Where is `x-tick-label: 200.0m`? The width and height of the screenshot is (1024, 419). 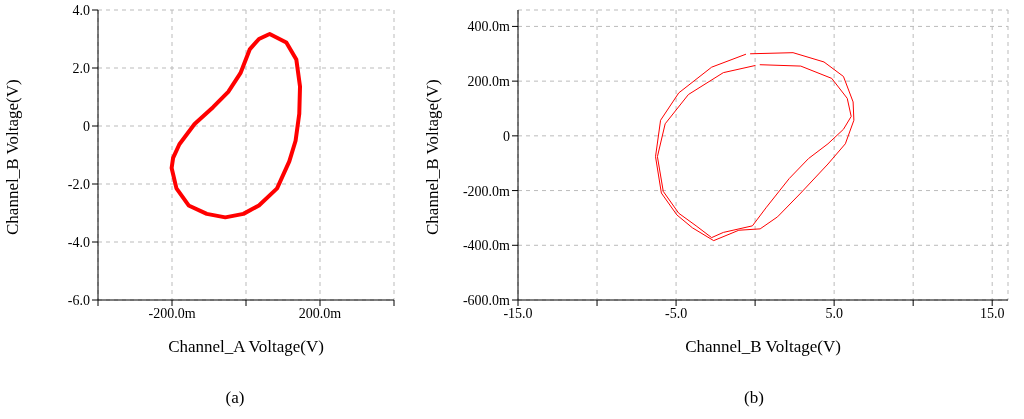
x-tick-label: 200.0m is located at coordinates (320, 313).